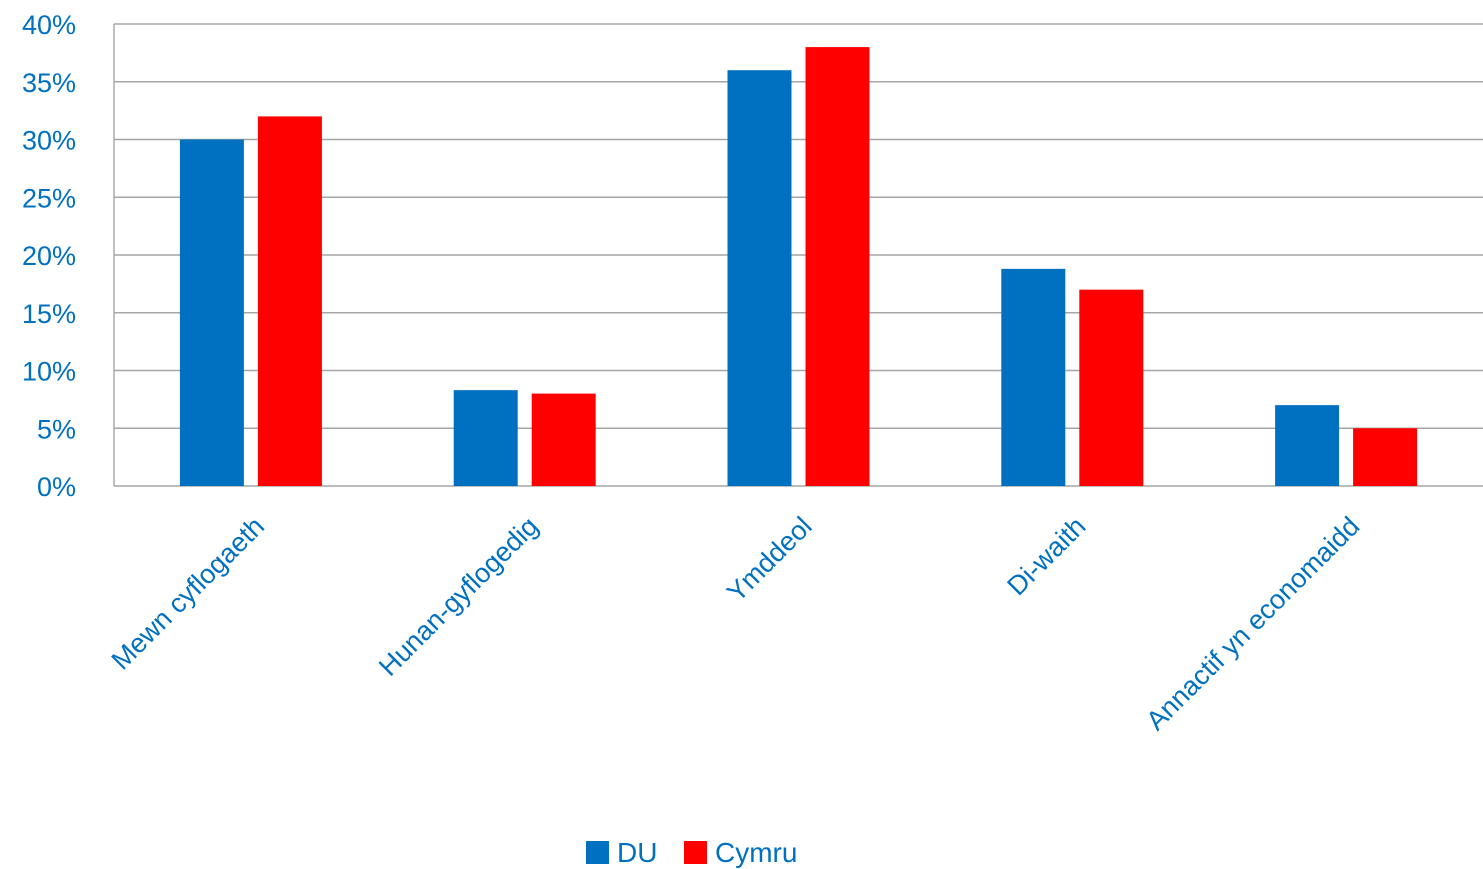 The width and height of the screenshot is (1483, 869). What do you see at coordinates (769, 559) in the screenshot?
I see `x-category-label: Ymddeol` at bounding box center [769, 559].